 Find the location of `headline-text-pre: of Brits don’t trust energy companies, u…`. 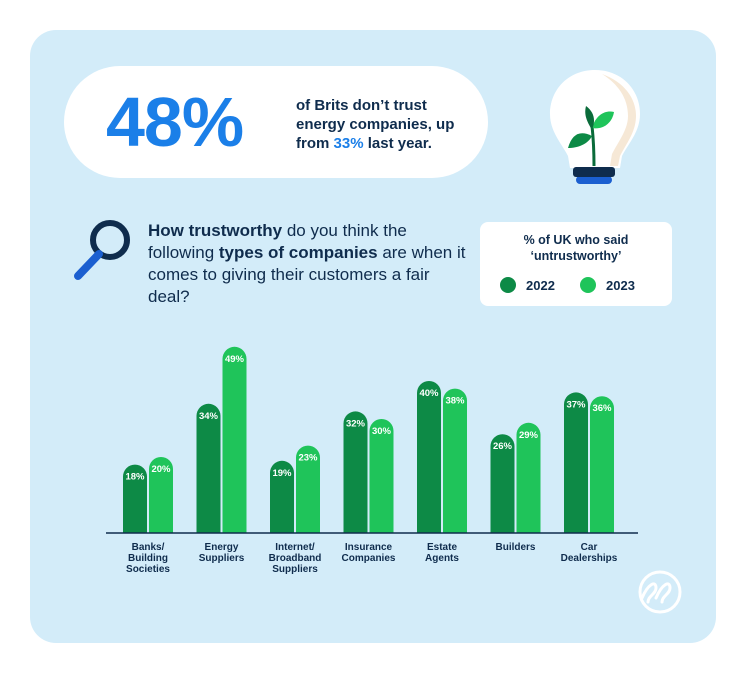

headline-text-pre: of Brits don’t trust energy companies, u… is located at coordinates (375, 124).